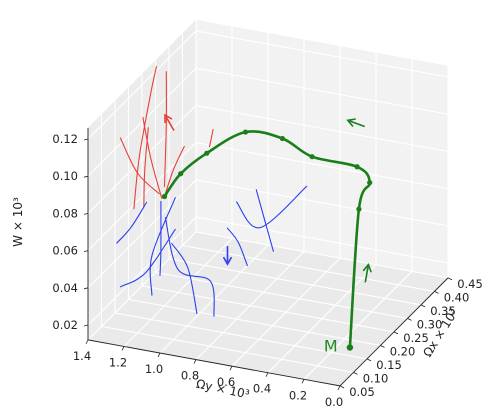 The image size is (498, 415). I want to click on blue-down-arrow, so click(227, 256).